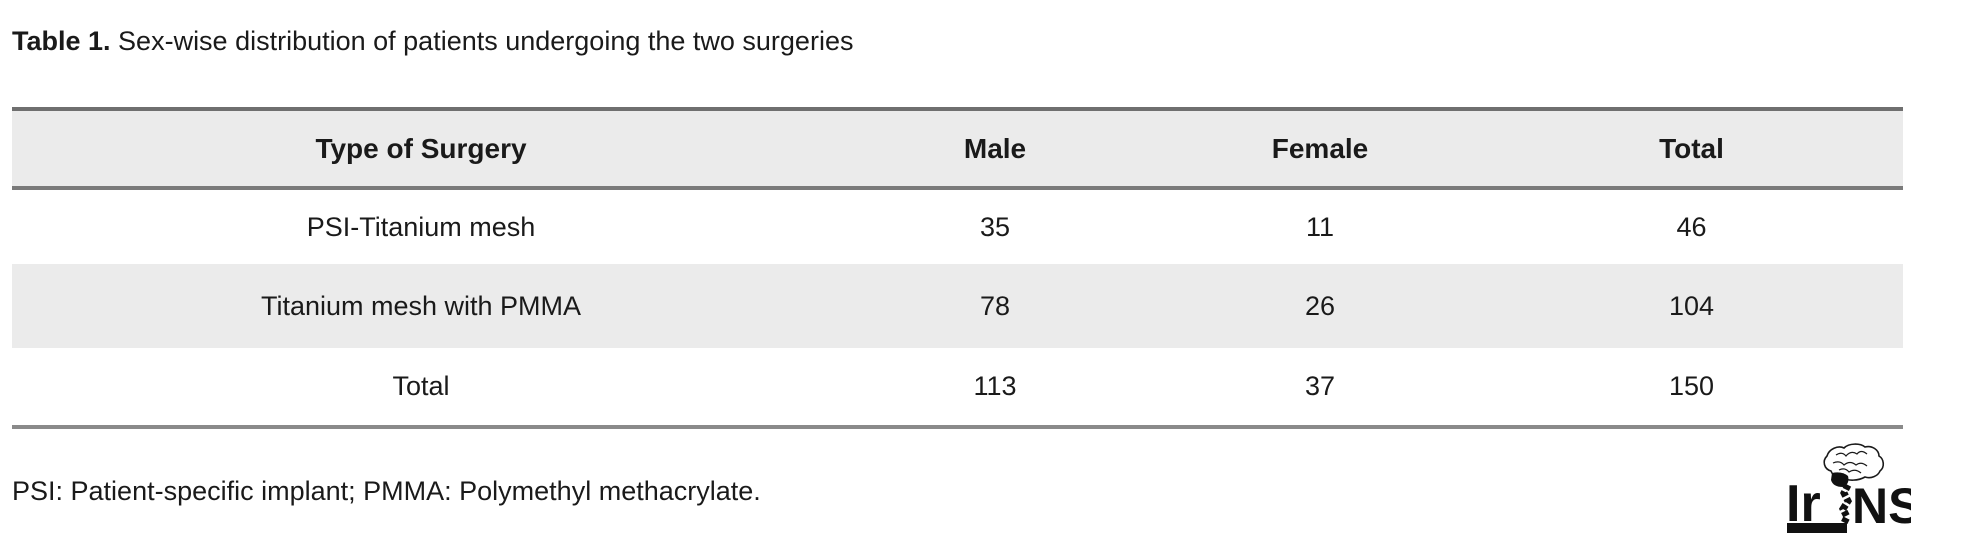 This screenshot has height=541, width=1961. I want to click on column-header-total: Total, so click(1691, 148).